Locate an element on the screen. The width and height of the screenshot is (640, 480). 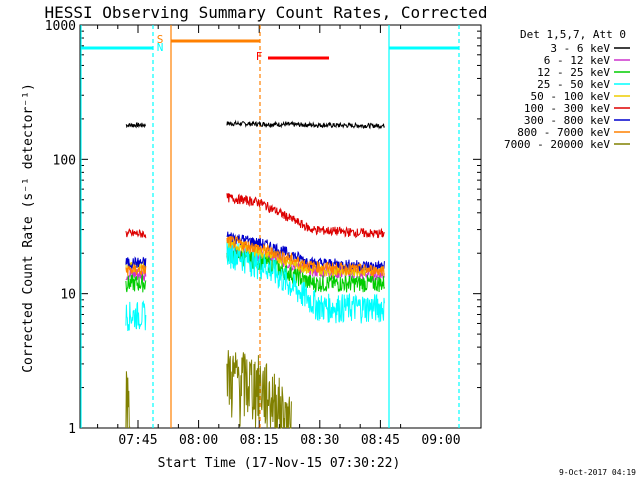
legend-label: 3 - 6 keV is located at coordinates (580, 48).